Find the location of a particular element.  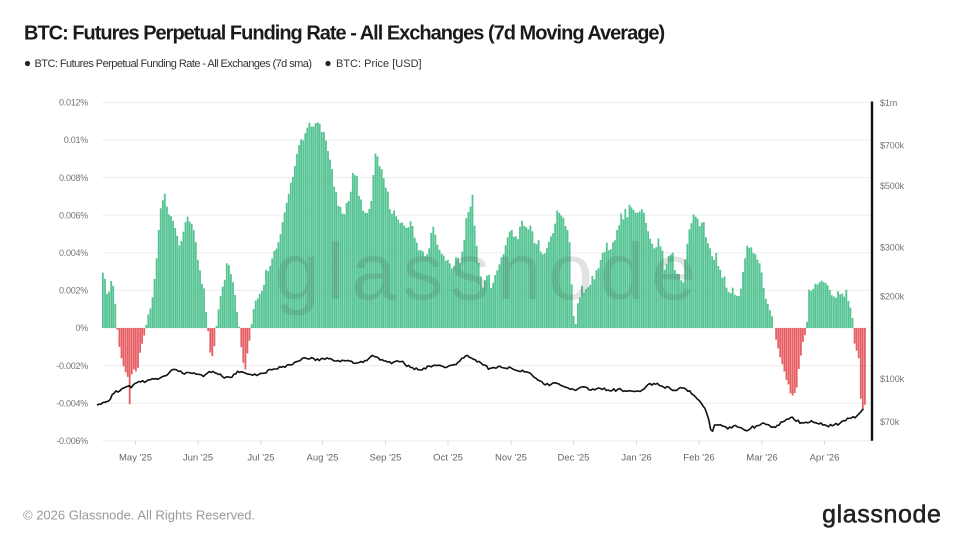

svg-text: Jan '26 is located at coordinates (636, 458).